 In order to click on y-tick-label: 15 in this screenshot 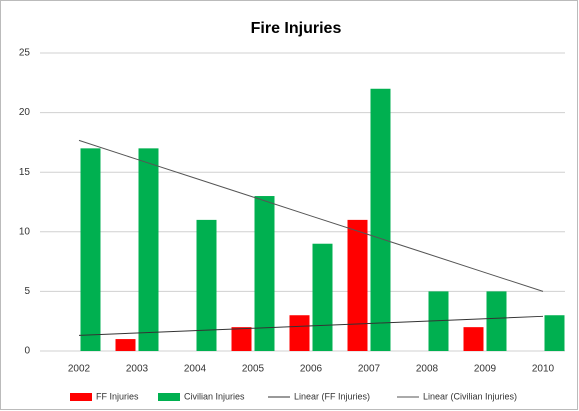, I will do `click(25, 172)`.